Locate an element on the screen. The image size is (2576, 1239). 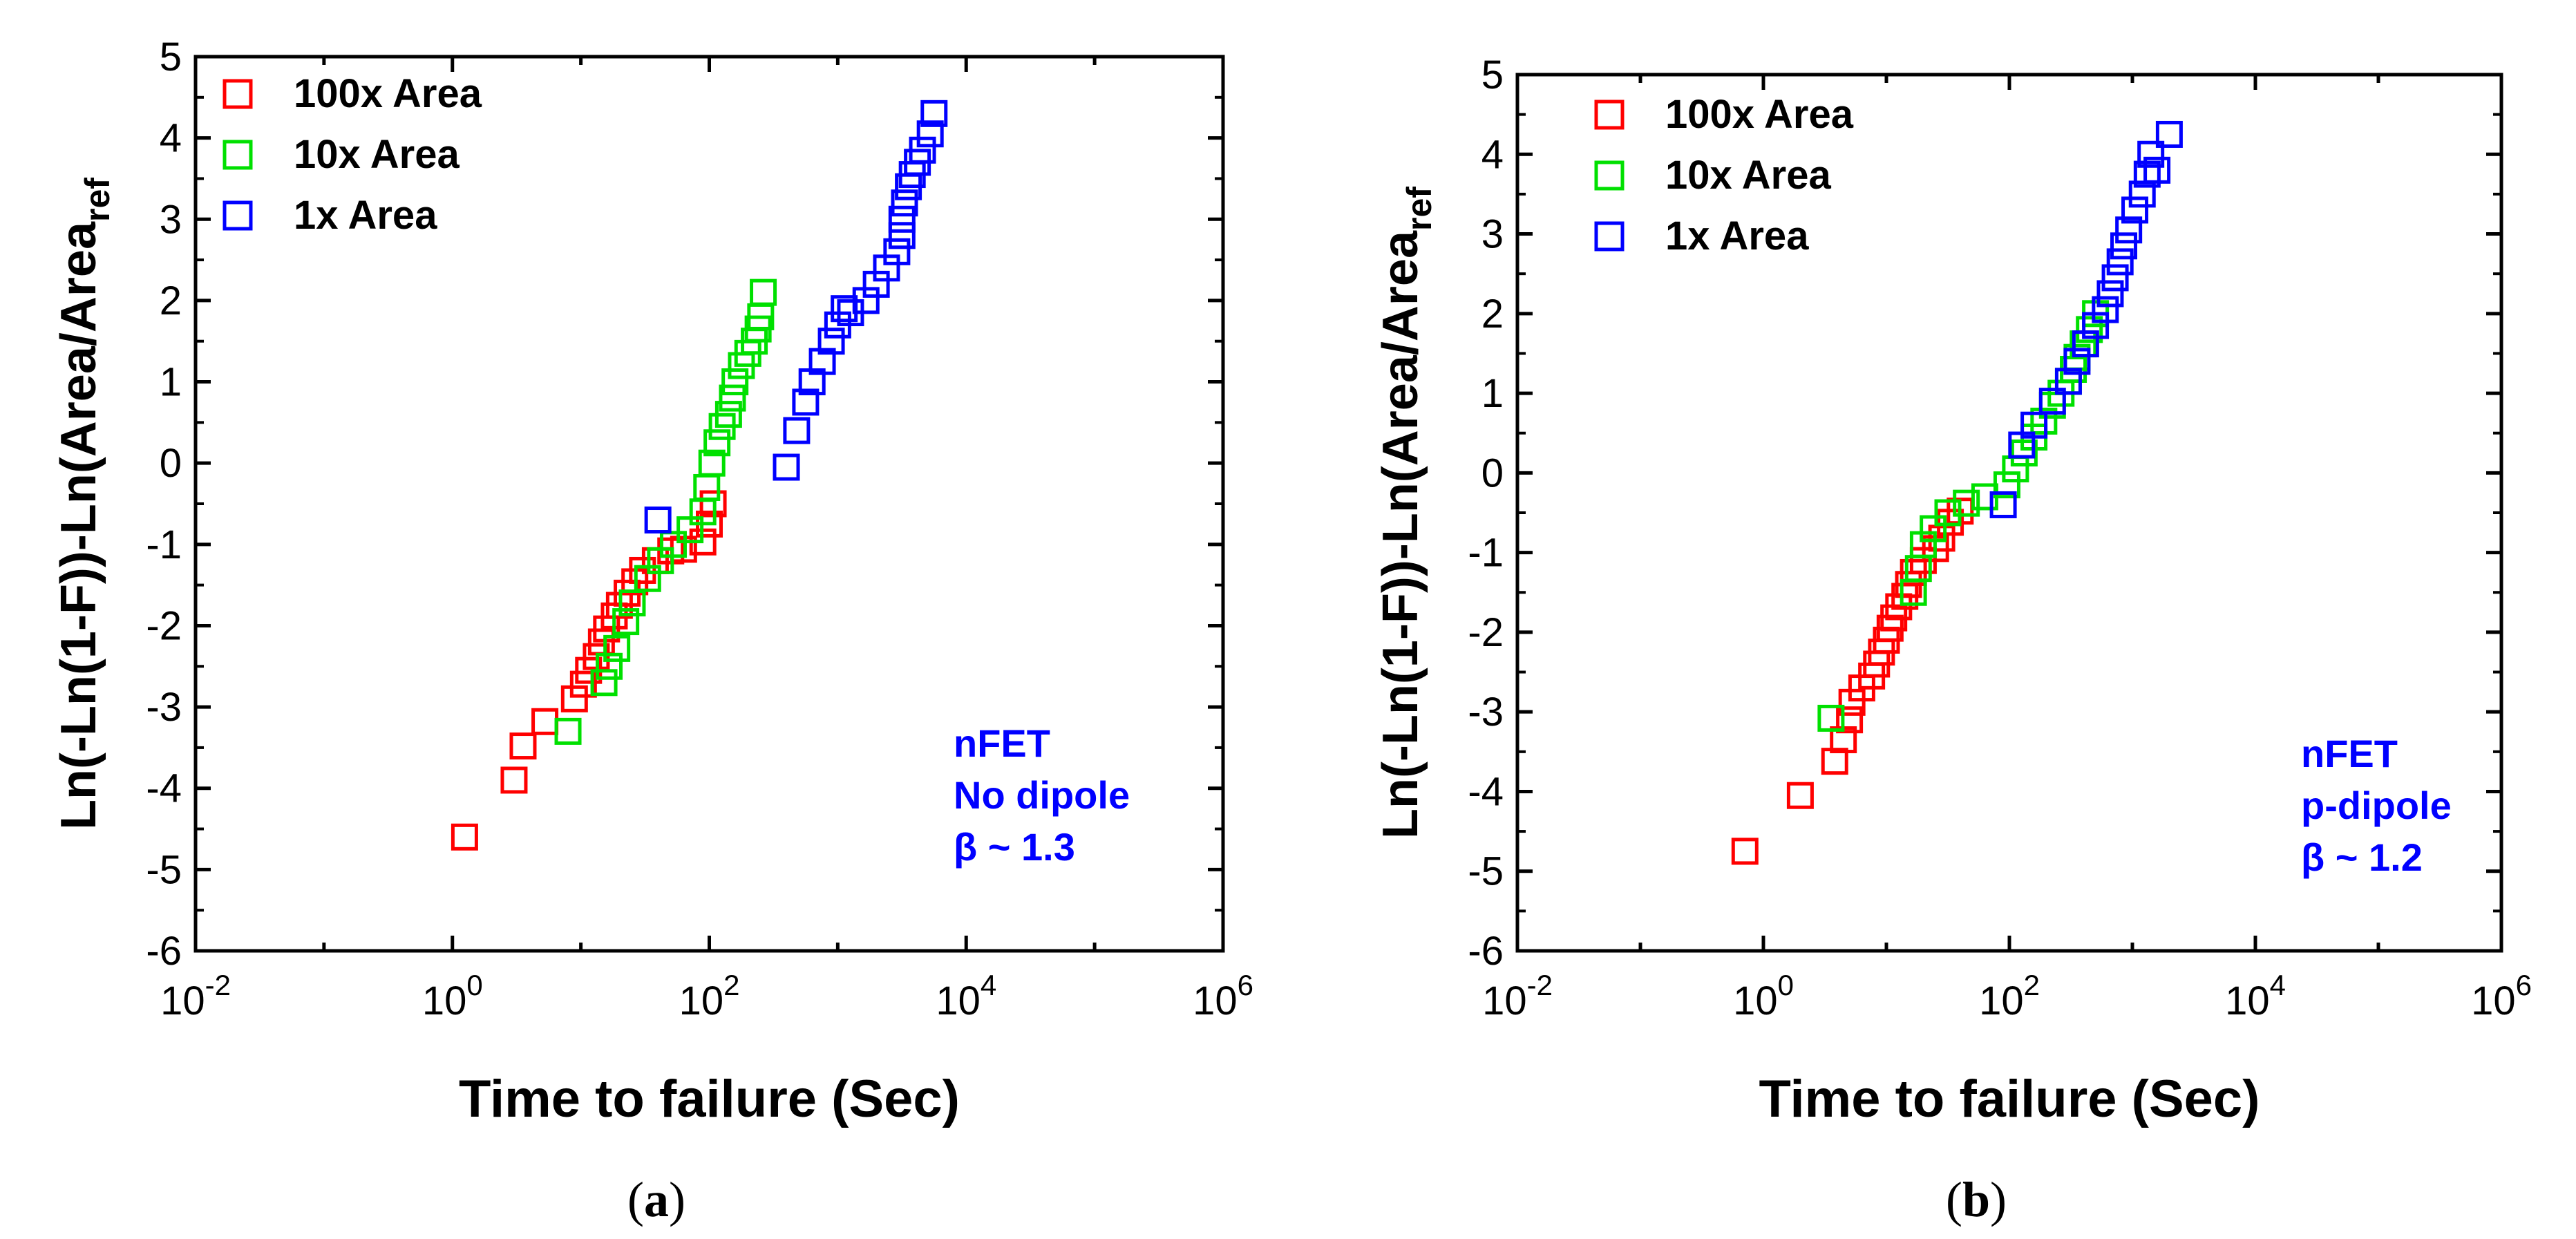
caption-close: ) is located at coordinates (677, 1199).